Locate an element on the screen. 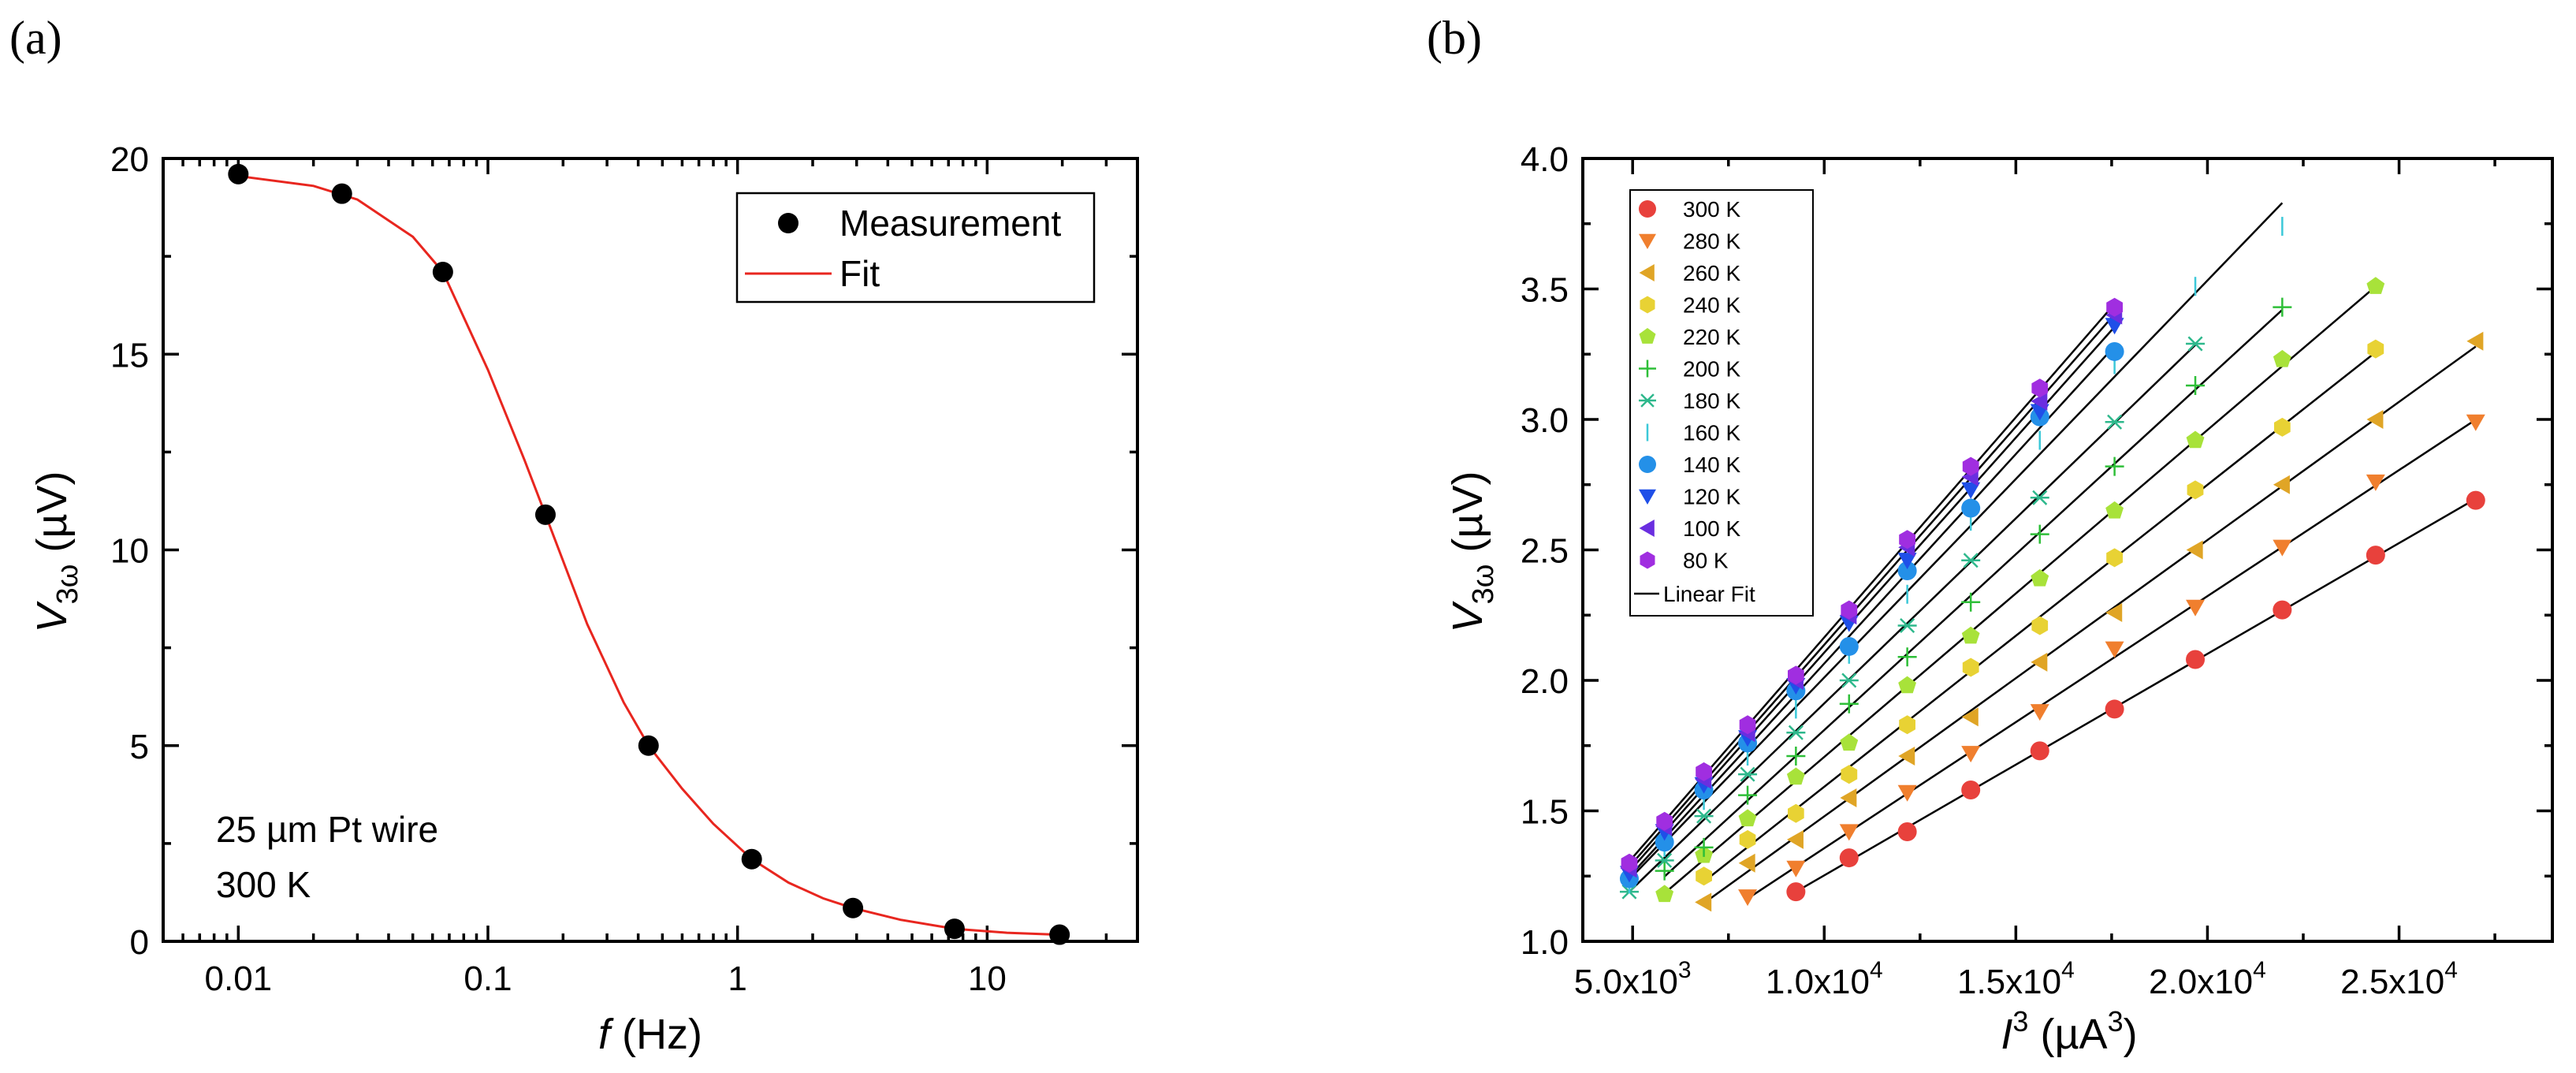 The width and height of the screenshot is (2576, 1073). panel-b-legend-label-80-k: 80 K is located at coordinates (1706, 561).